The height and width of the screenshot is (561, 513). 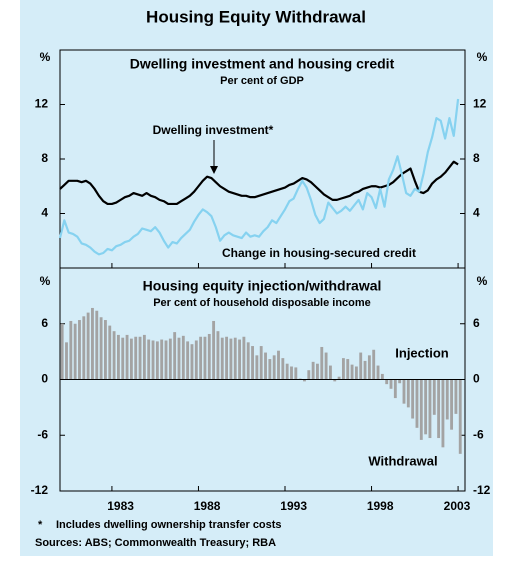 I want to click on annotation: Injection, so click(x=422, y=352).